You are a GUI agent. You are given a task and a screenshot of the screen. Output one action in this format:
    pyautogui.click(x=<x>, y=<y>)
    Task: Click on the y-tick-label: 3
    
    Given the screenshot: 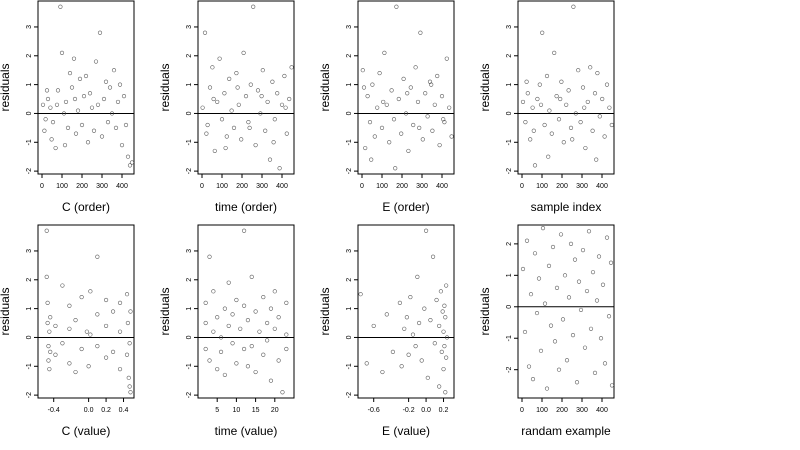 What is the action you would take?
    pyautogui.click(x=189, y=27)
    